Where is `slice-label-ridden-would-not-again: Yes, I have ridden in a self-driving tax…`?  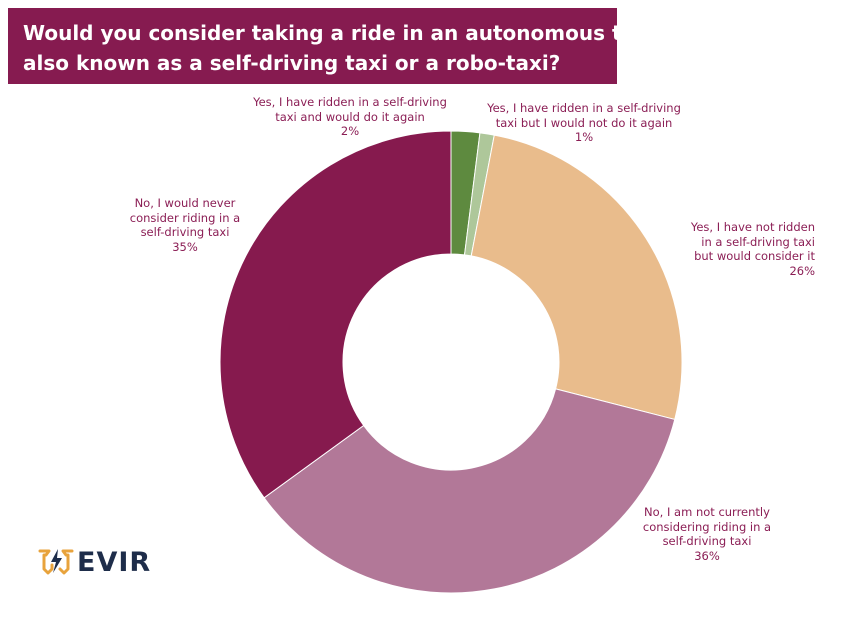
slice-label-ridden-would-not-again: Yes, I have ridden in a self-driving tax… is located at coordinates (584, 123).